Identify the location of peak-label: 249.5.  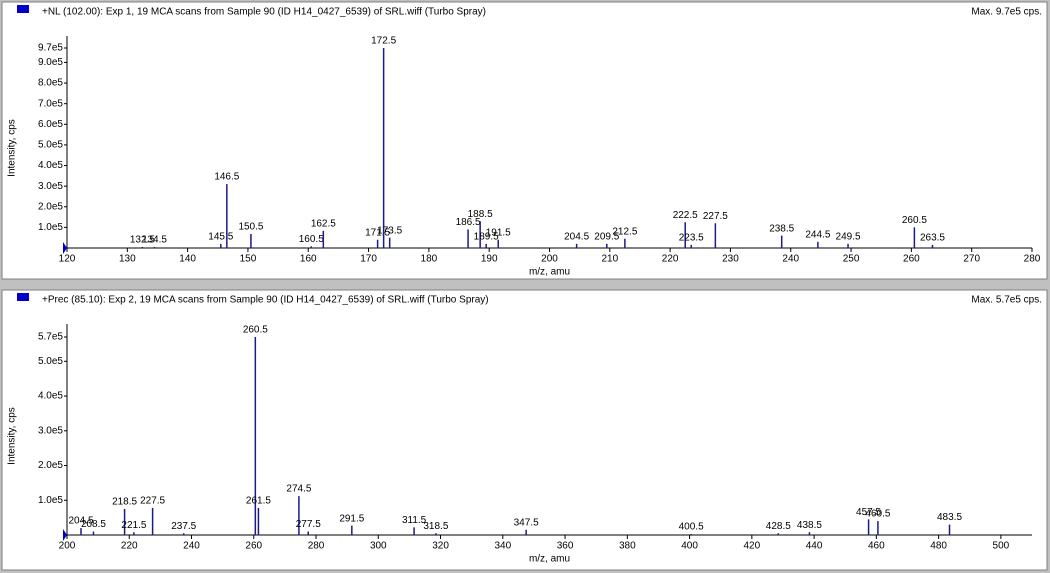
(848, 237).